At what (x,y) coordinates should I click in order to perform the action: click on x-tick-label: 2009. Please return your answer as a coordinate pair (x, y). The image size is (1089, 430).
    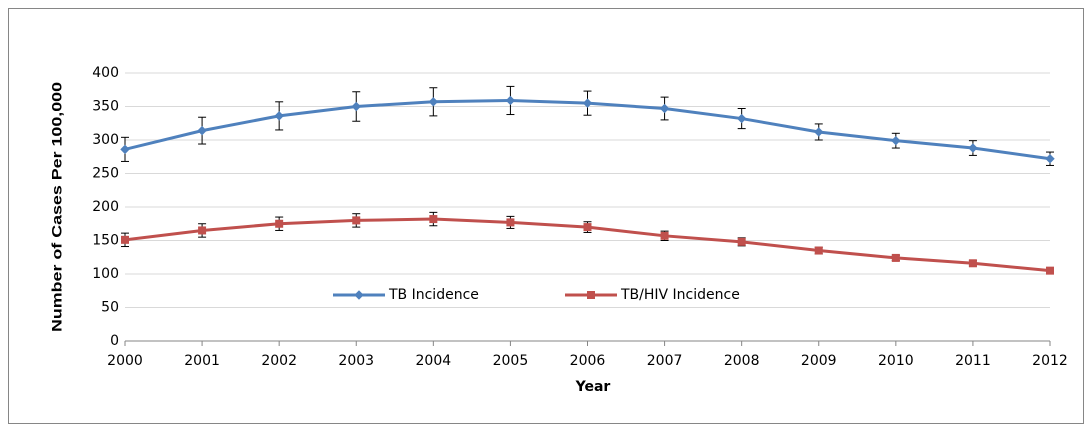
    Looking at the image, I should click on (819, 361).